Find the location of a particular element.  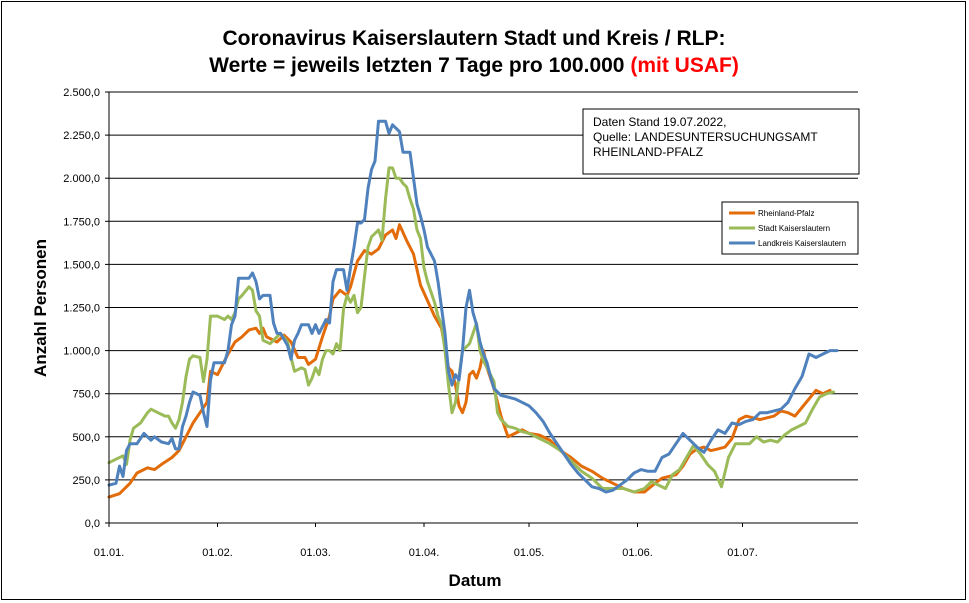

x-tick-label: 01.05. is located at coordinates (529, 553).